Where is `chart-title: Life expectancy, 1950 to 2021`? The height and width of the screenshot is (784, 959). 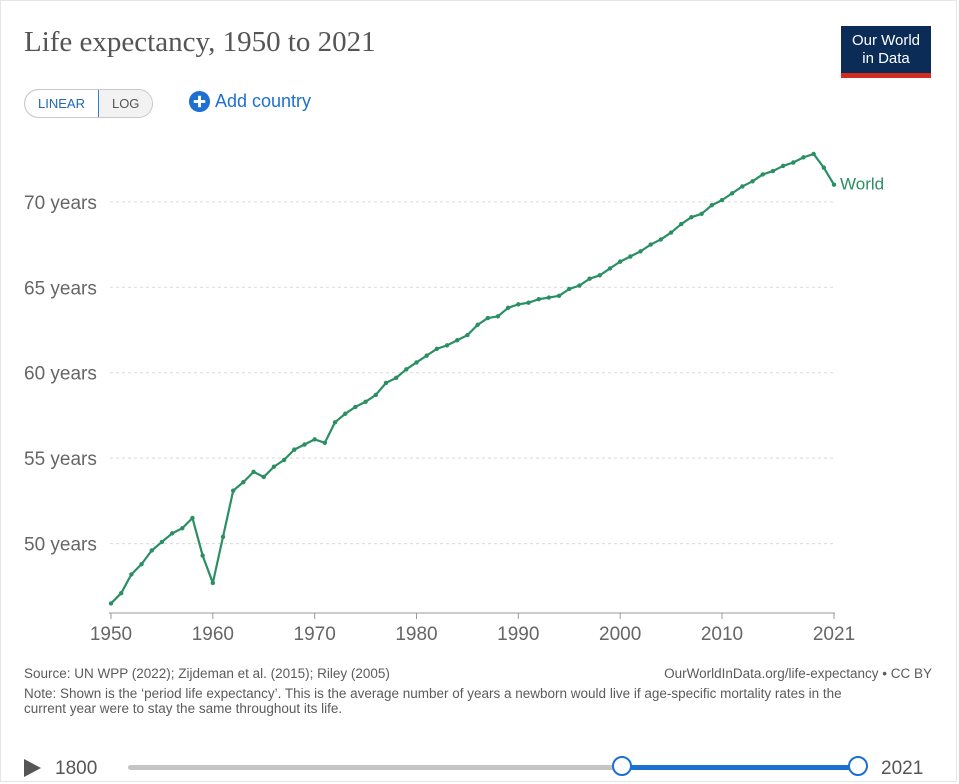
chart-title: Life expectancy, 1950 to 2021 is located at coordinates (200, 42).